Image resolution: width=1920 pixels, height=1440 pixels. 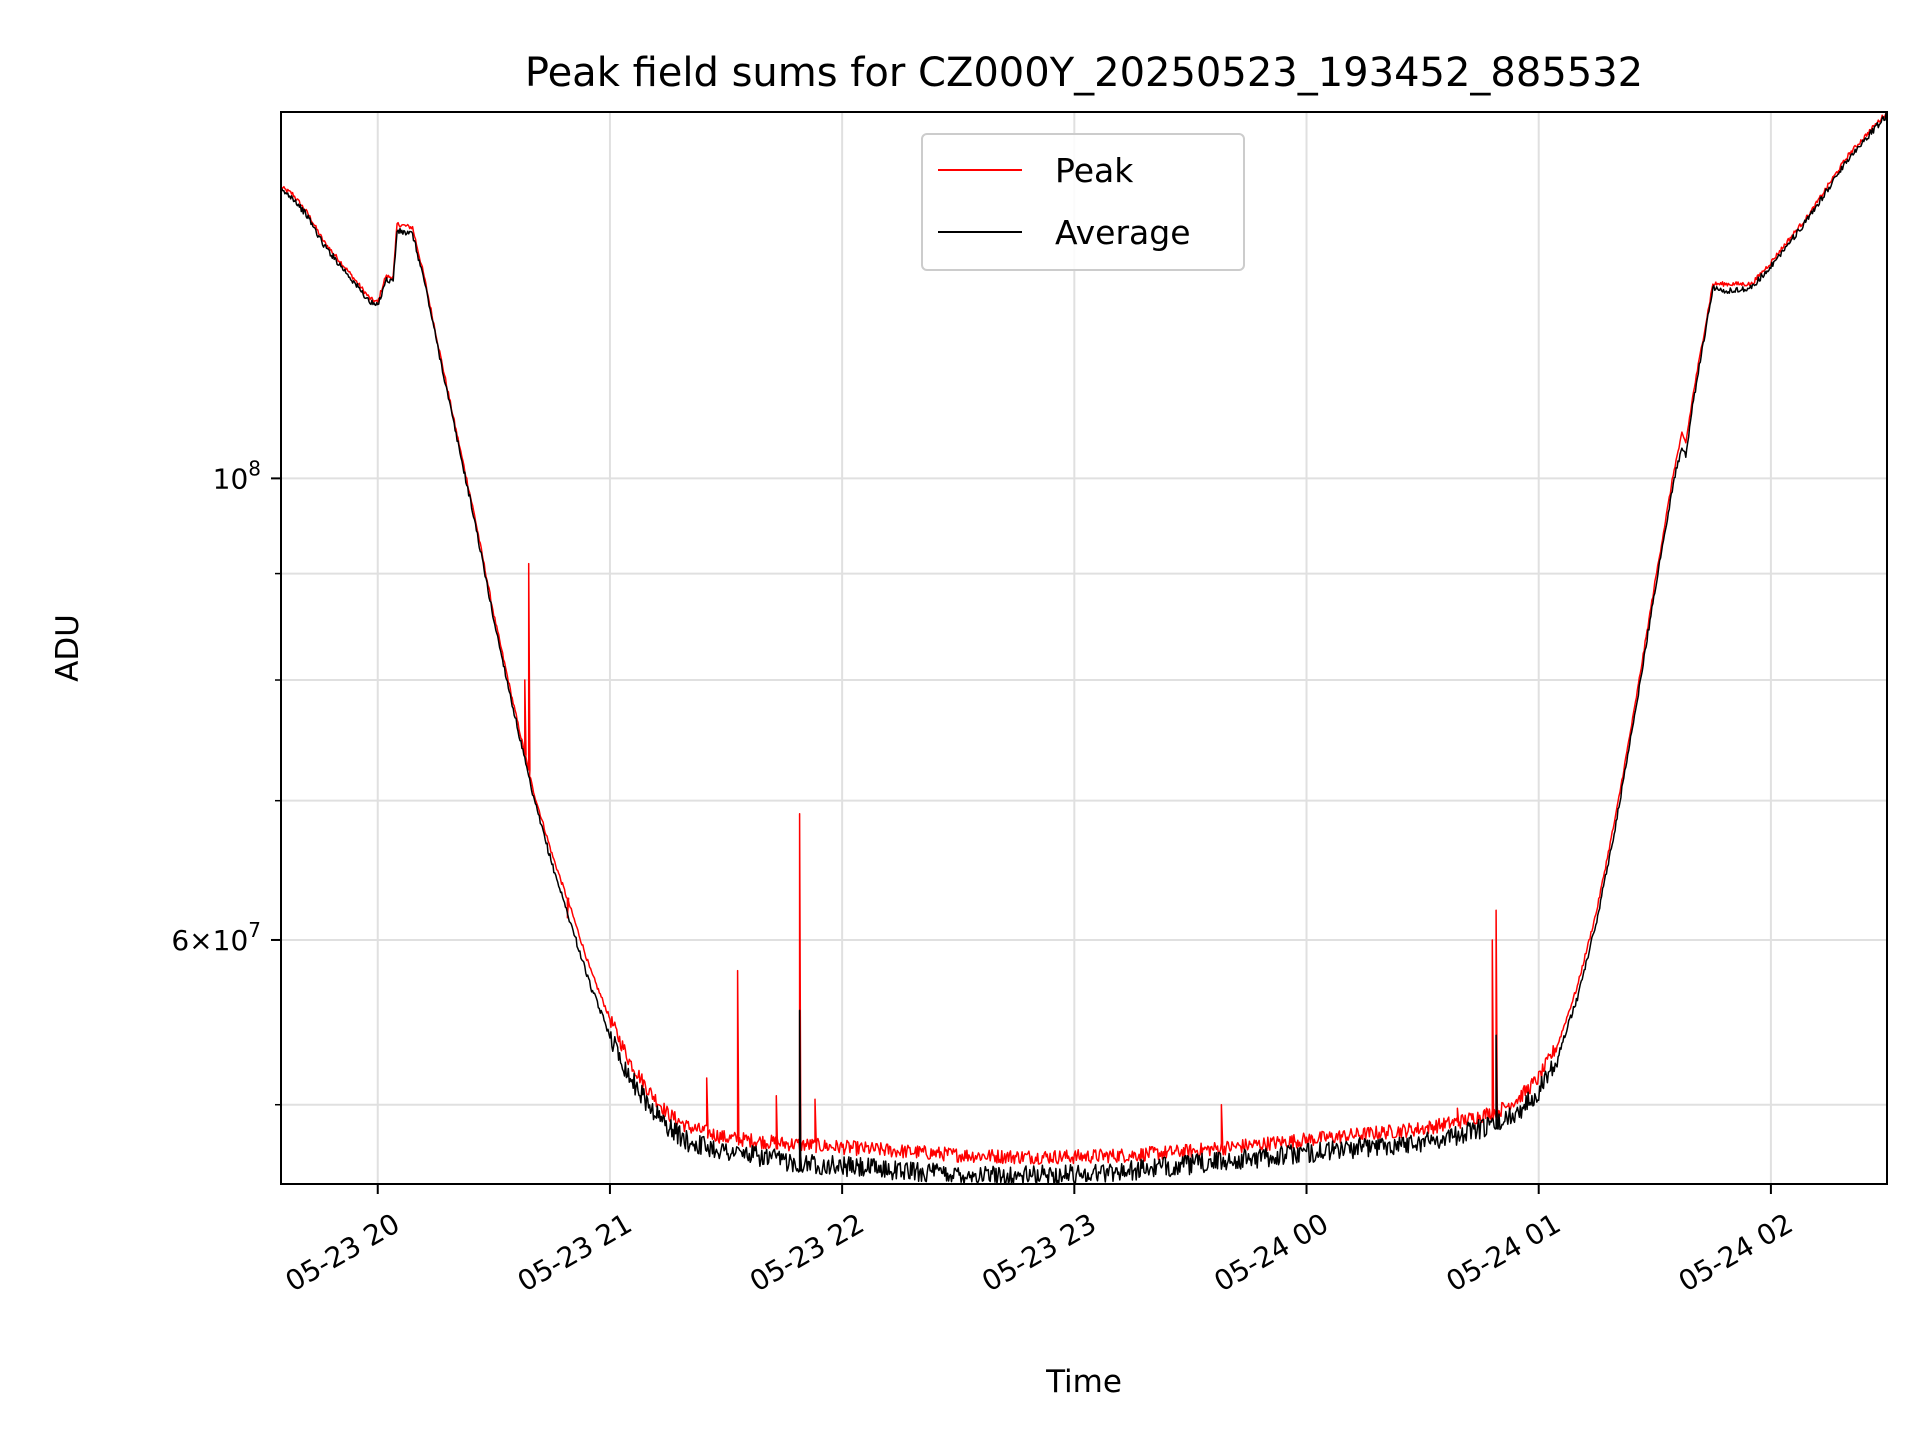 I want to click on y-axis-title: ADU, so click(x=68, y=648).